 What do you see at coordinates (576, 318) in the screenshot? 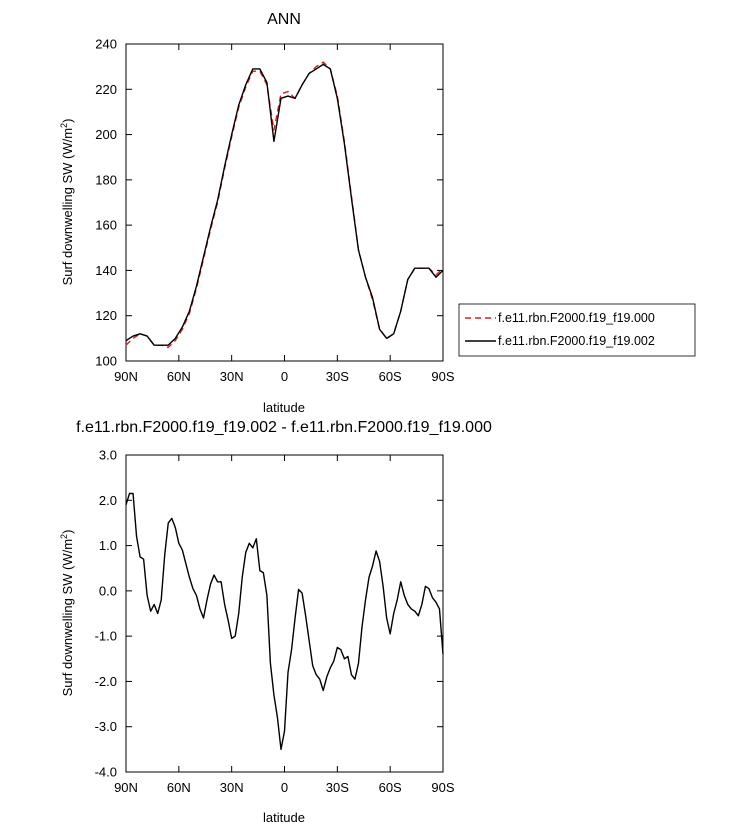
I see `legend-label-000: f.e11.rbn.F2000.f19_f19.000` at bounding box center [576, 318].